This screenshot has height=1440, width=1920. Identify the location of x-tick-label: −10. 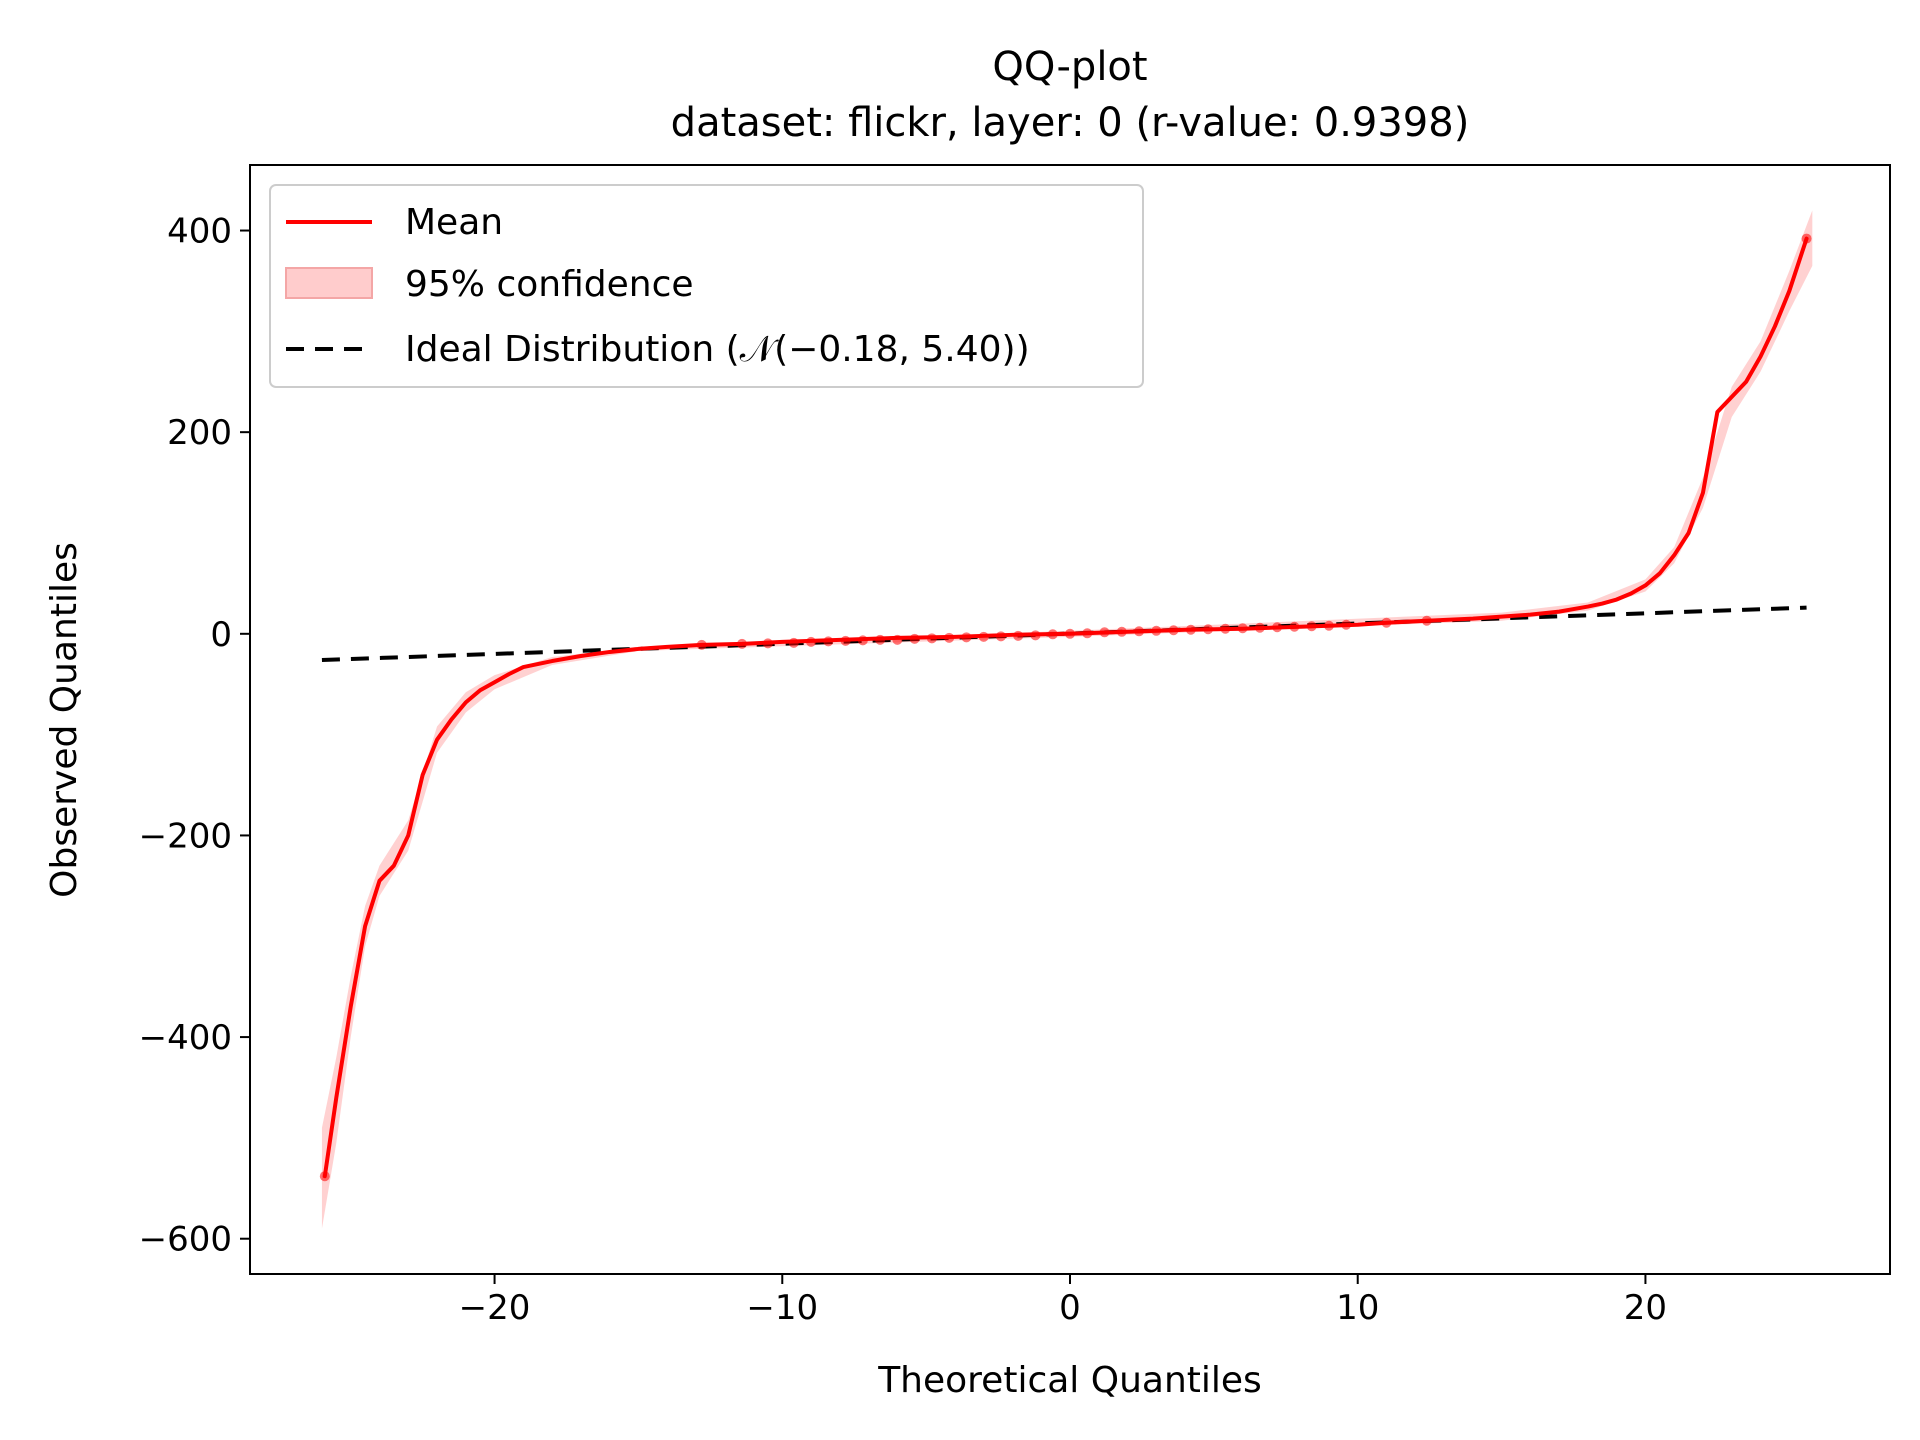
(782, 1308).